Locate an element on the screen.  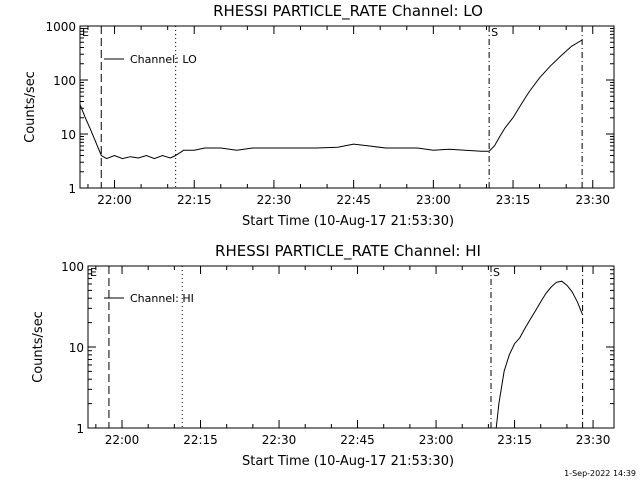
legend-label-hi: Channel: HI is located at coordinates (162, 298).